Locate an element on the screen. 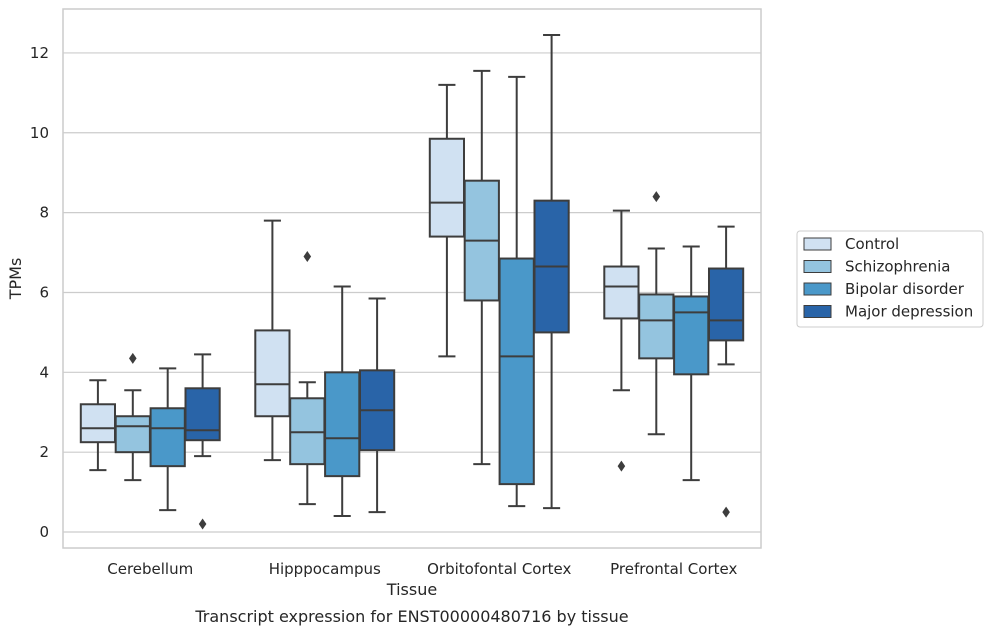  x-tick-label: Cerebellum is located at coordinates (150, 569).